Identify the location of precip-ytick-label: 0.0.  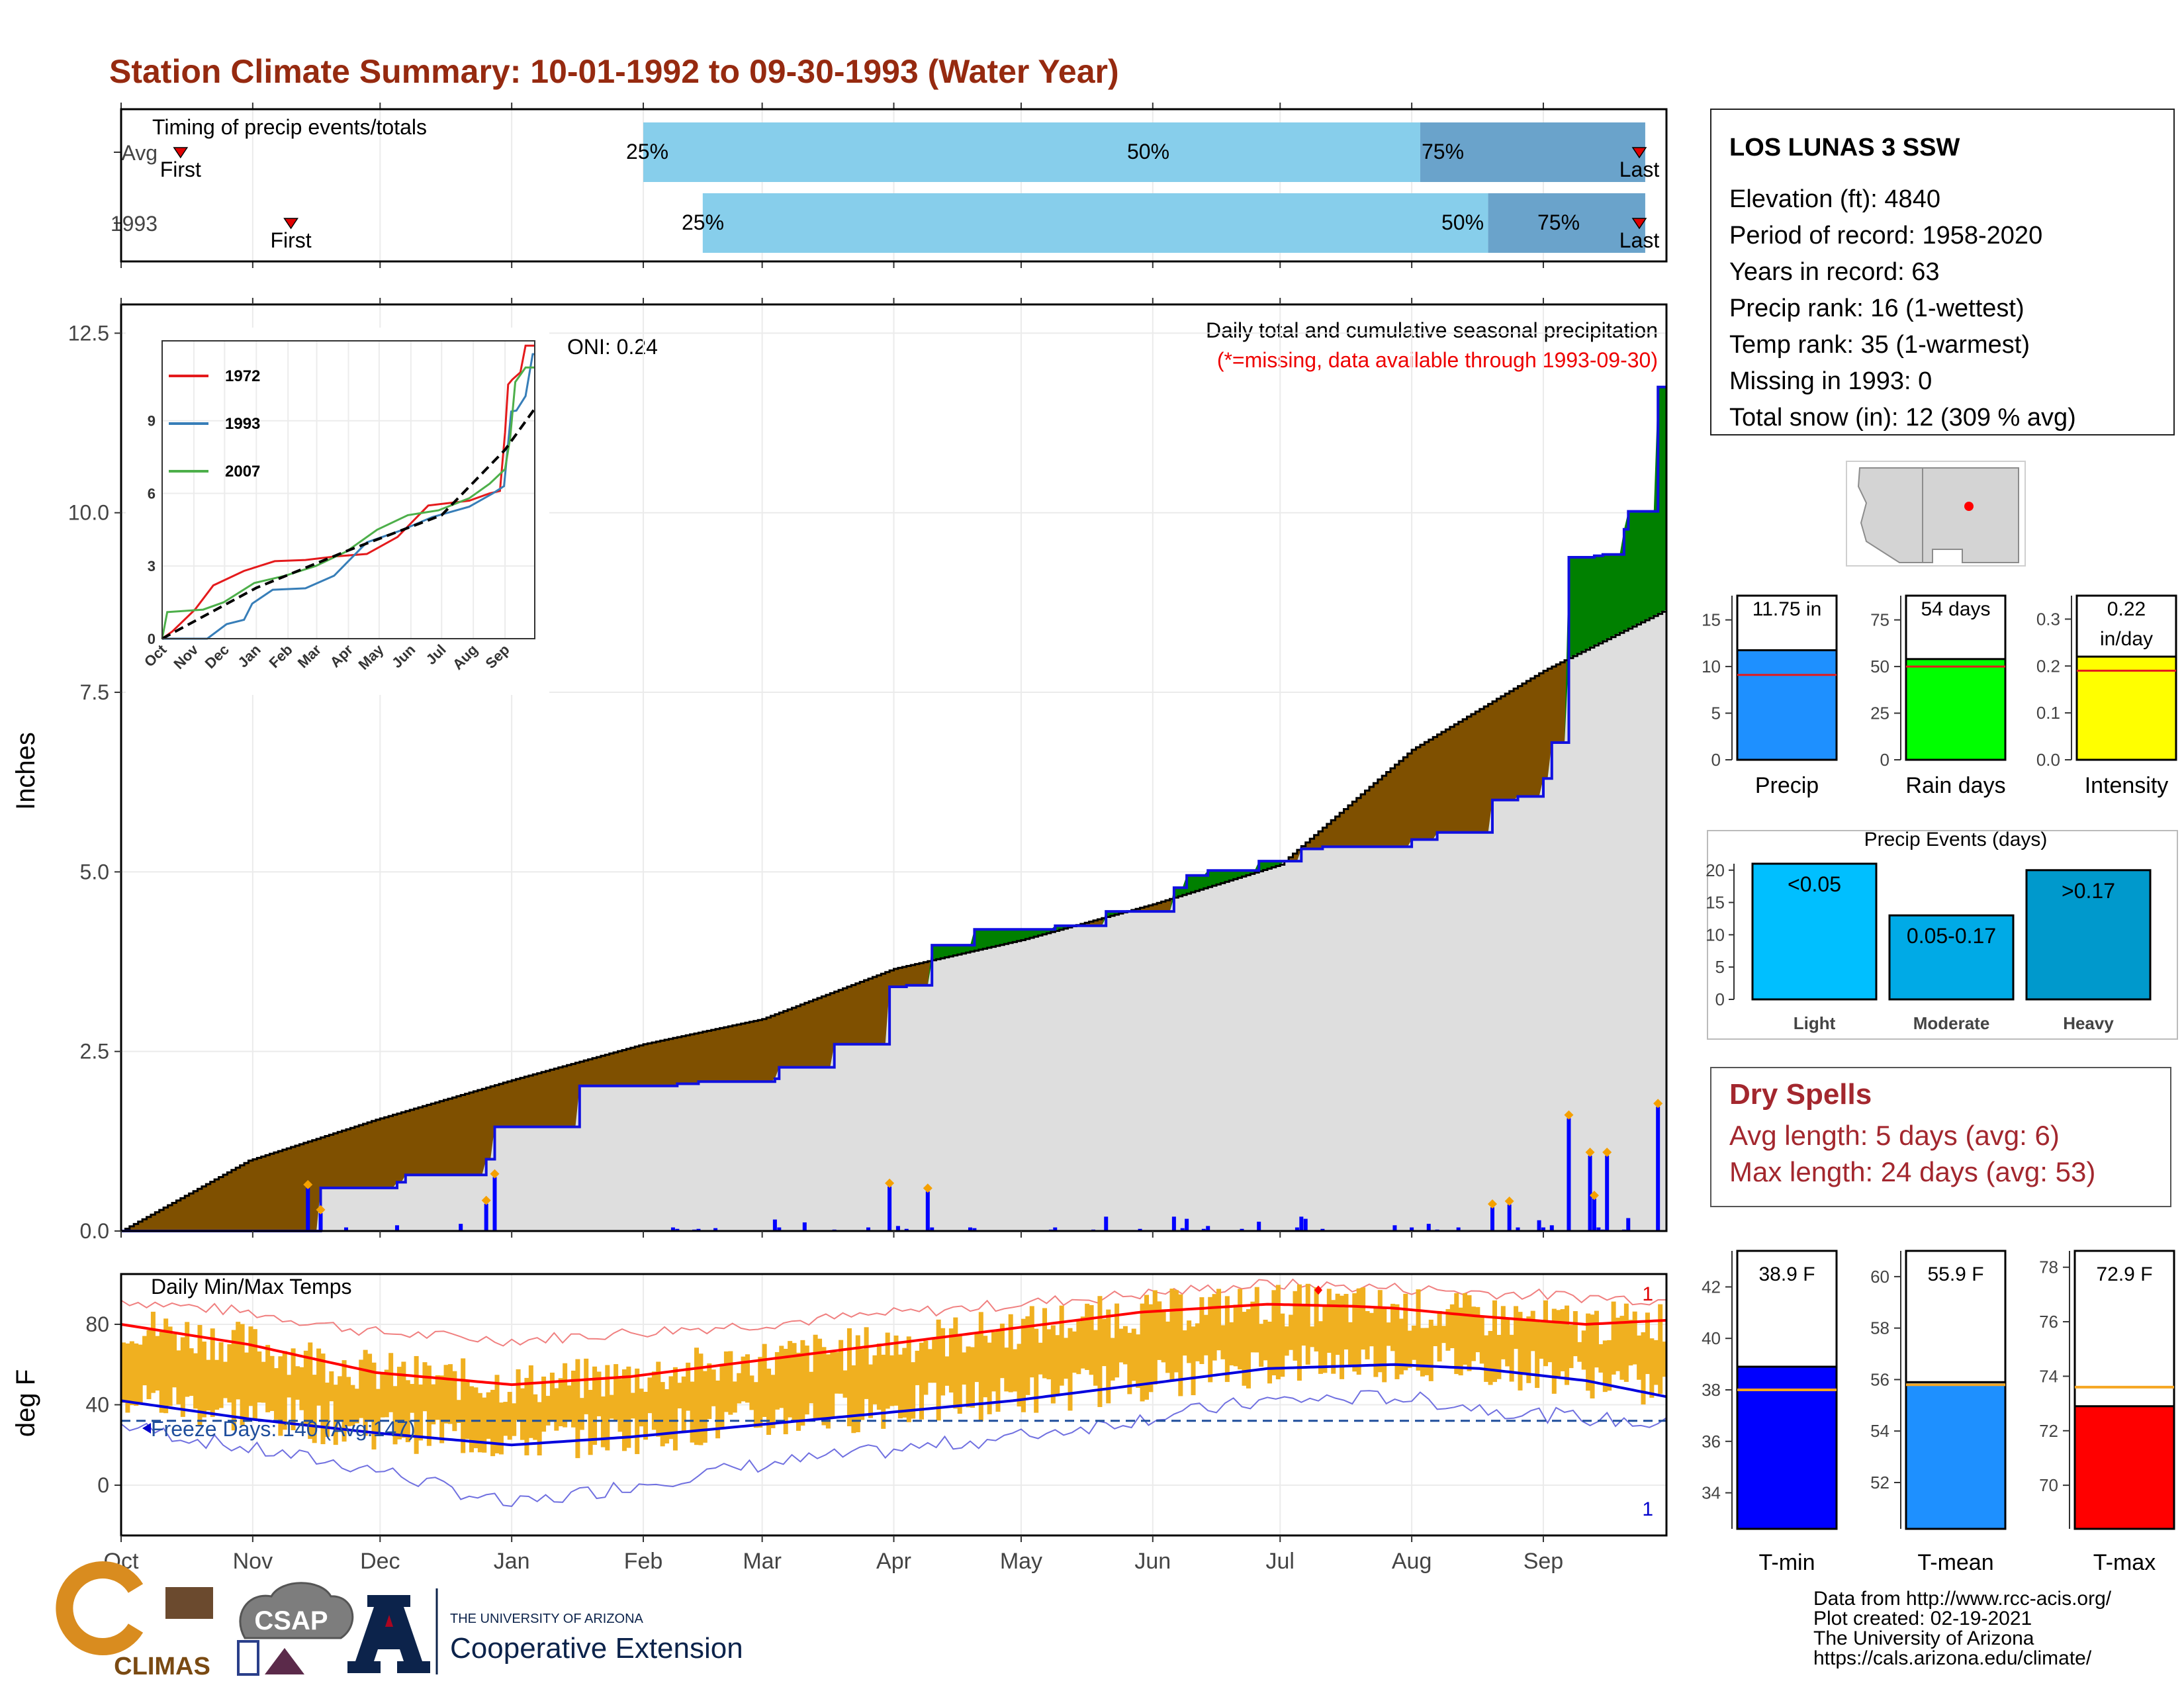
(95, 1231).